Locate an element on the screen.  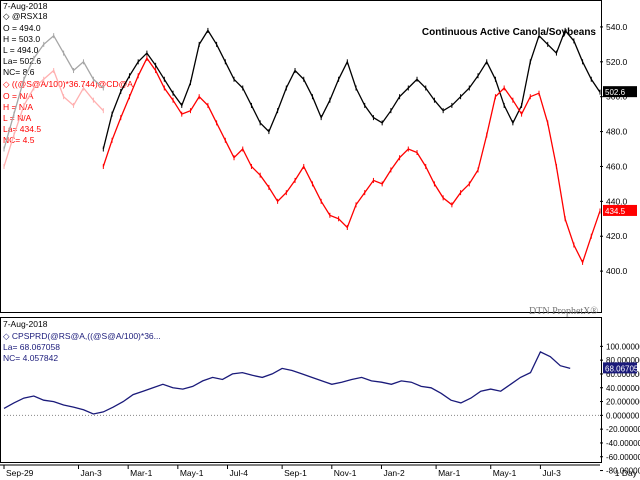
last-value-labels: 502.6 434.5 68.067058 is located at coordinates (621, 230).